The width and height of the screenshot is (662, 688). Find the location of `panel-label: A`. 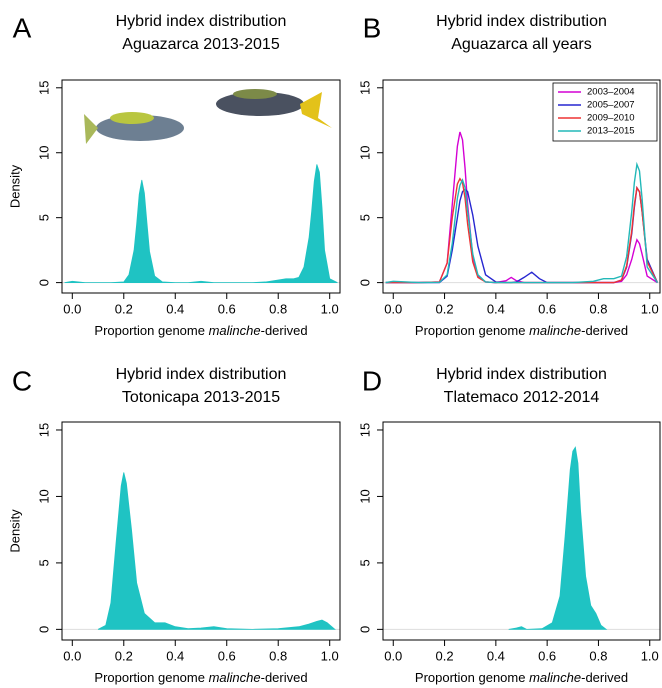

panel-label: A is located at coordinates (22, 27).